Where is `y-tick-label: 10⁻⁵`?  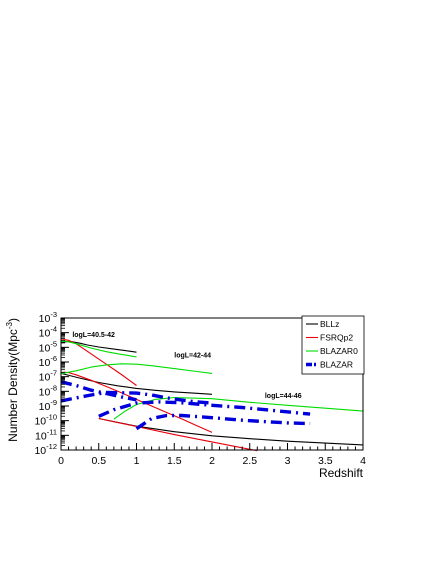
y-tick-label: 10⁻⁵ is located at coordinates (48, 346).